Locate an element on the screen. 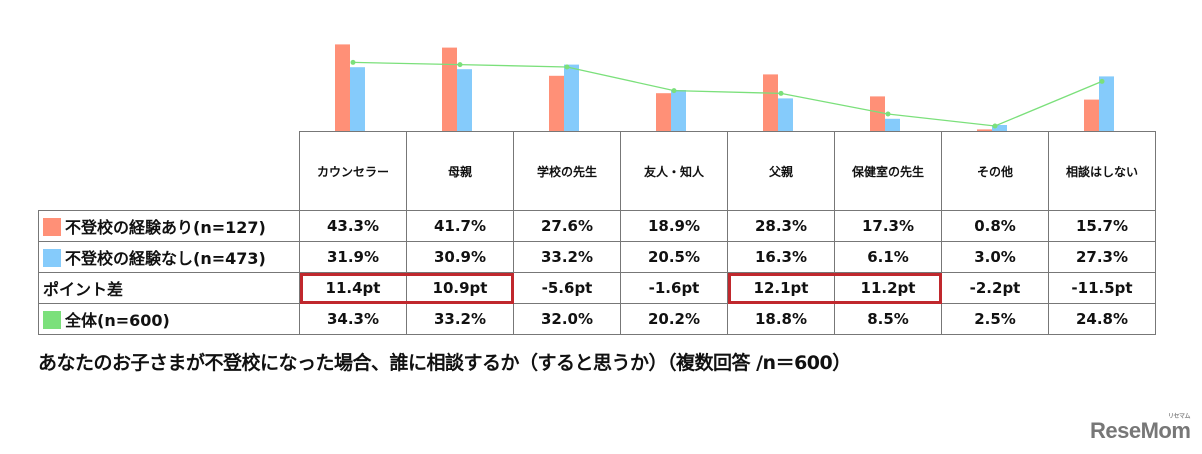 The width and height of the screenshot is (1202, 454). column-header: 相談はしない is located at coordinates (1102, 171).